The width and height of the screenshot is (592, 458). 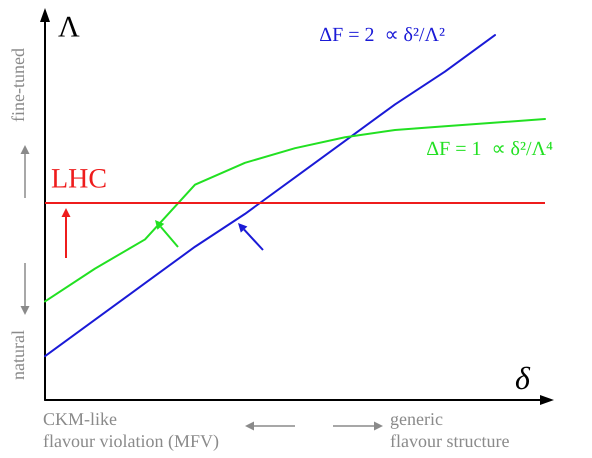 I want to click on series-label: ΔF = 1 ∝ δ²/Λ⁴, so click(x=490, y=149).